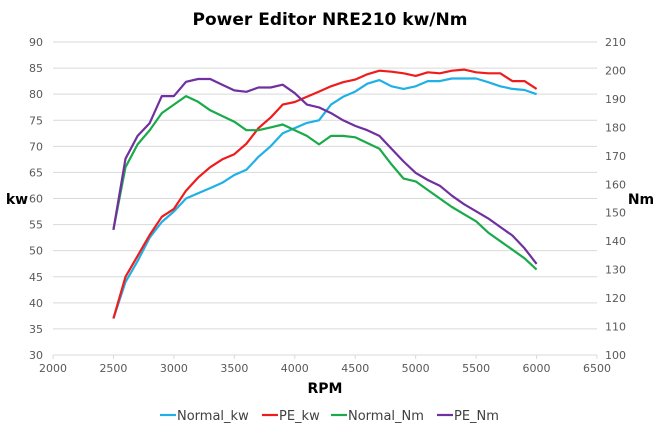 Image resolution: width=660 pixels, height=429 pixels. I want to click on y2-tick-label: 210, so click(615, 42).